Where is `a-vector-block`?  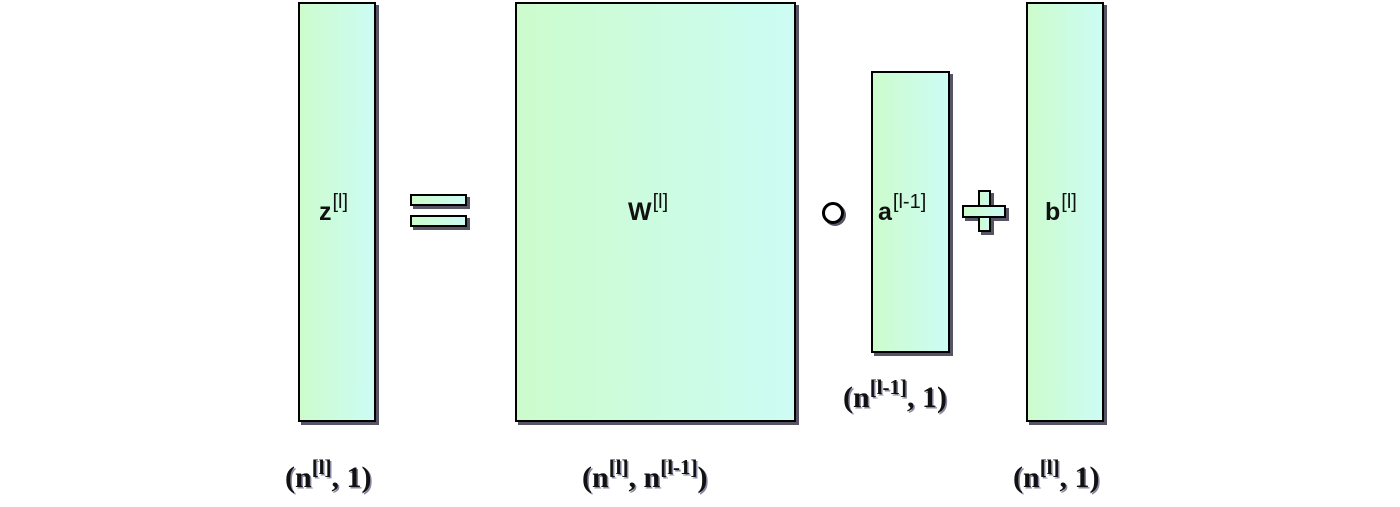 a-vector-block is located at coordinates (910, 212).